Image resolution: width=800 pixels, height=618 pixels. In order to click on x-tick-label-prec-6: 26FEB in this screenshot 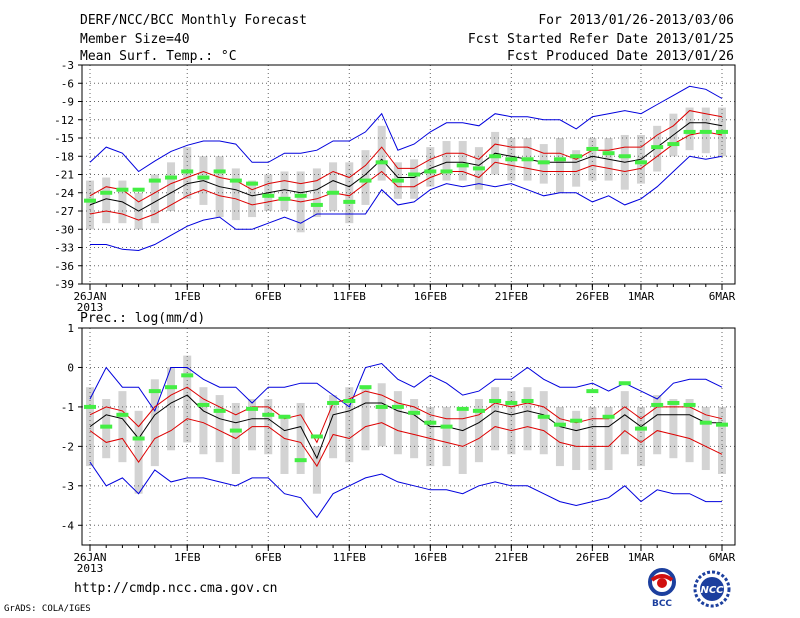, I will do `click(592, 557)`.